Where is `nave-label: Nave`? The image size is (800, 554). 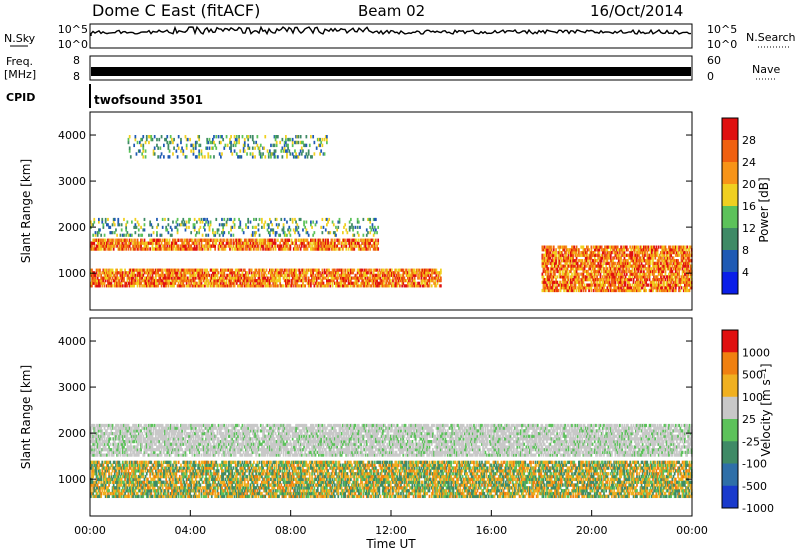
nave-label: Nave is located at coordinates (766, 69).